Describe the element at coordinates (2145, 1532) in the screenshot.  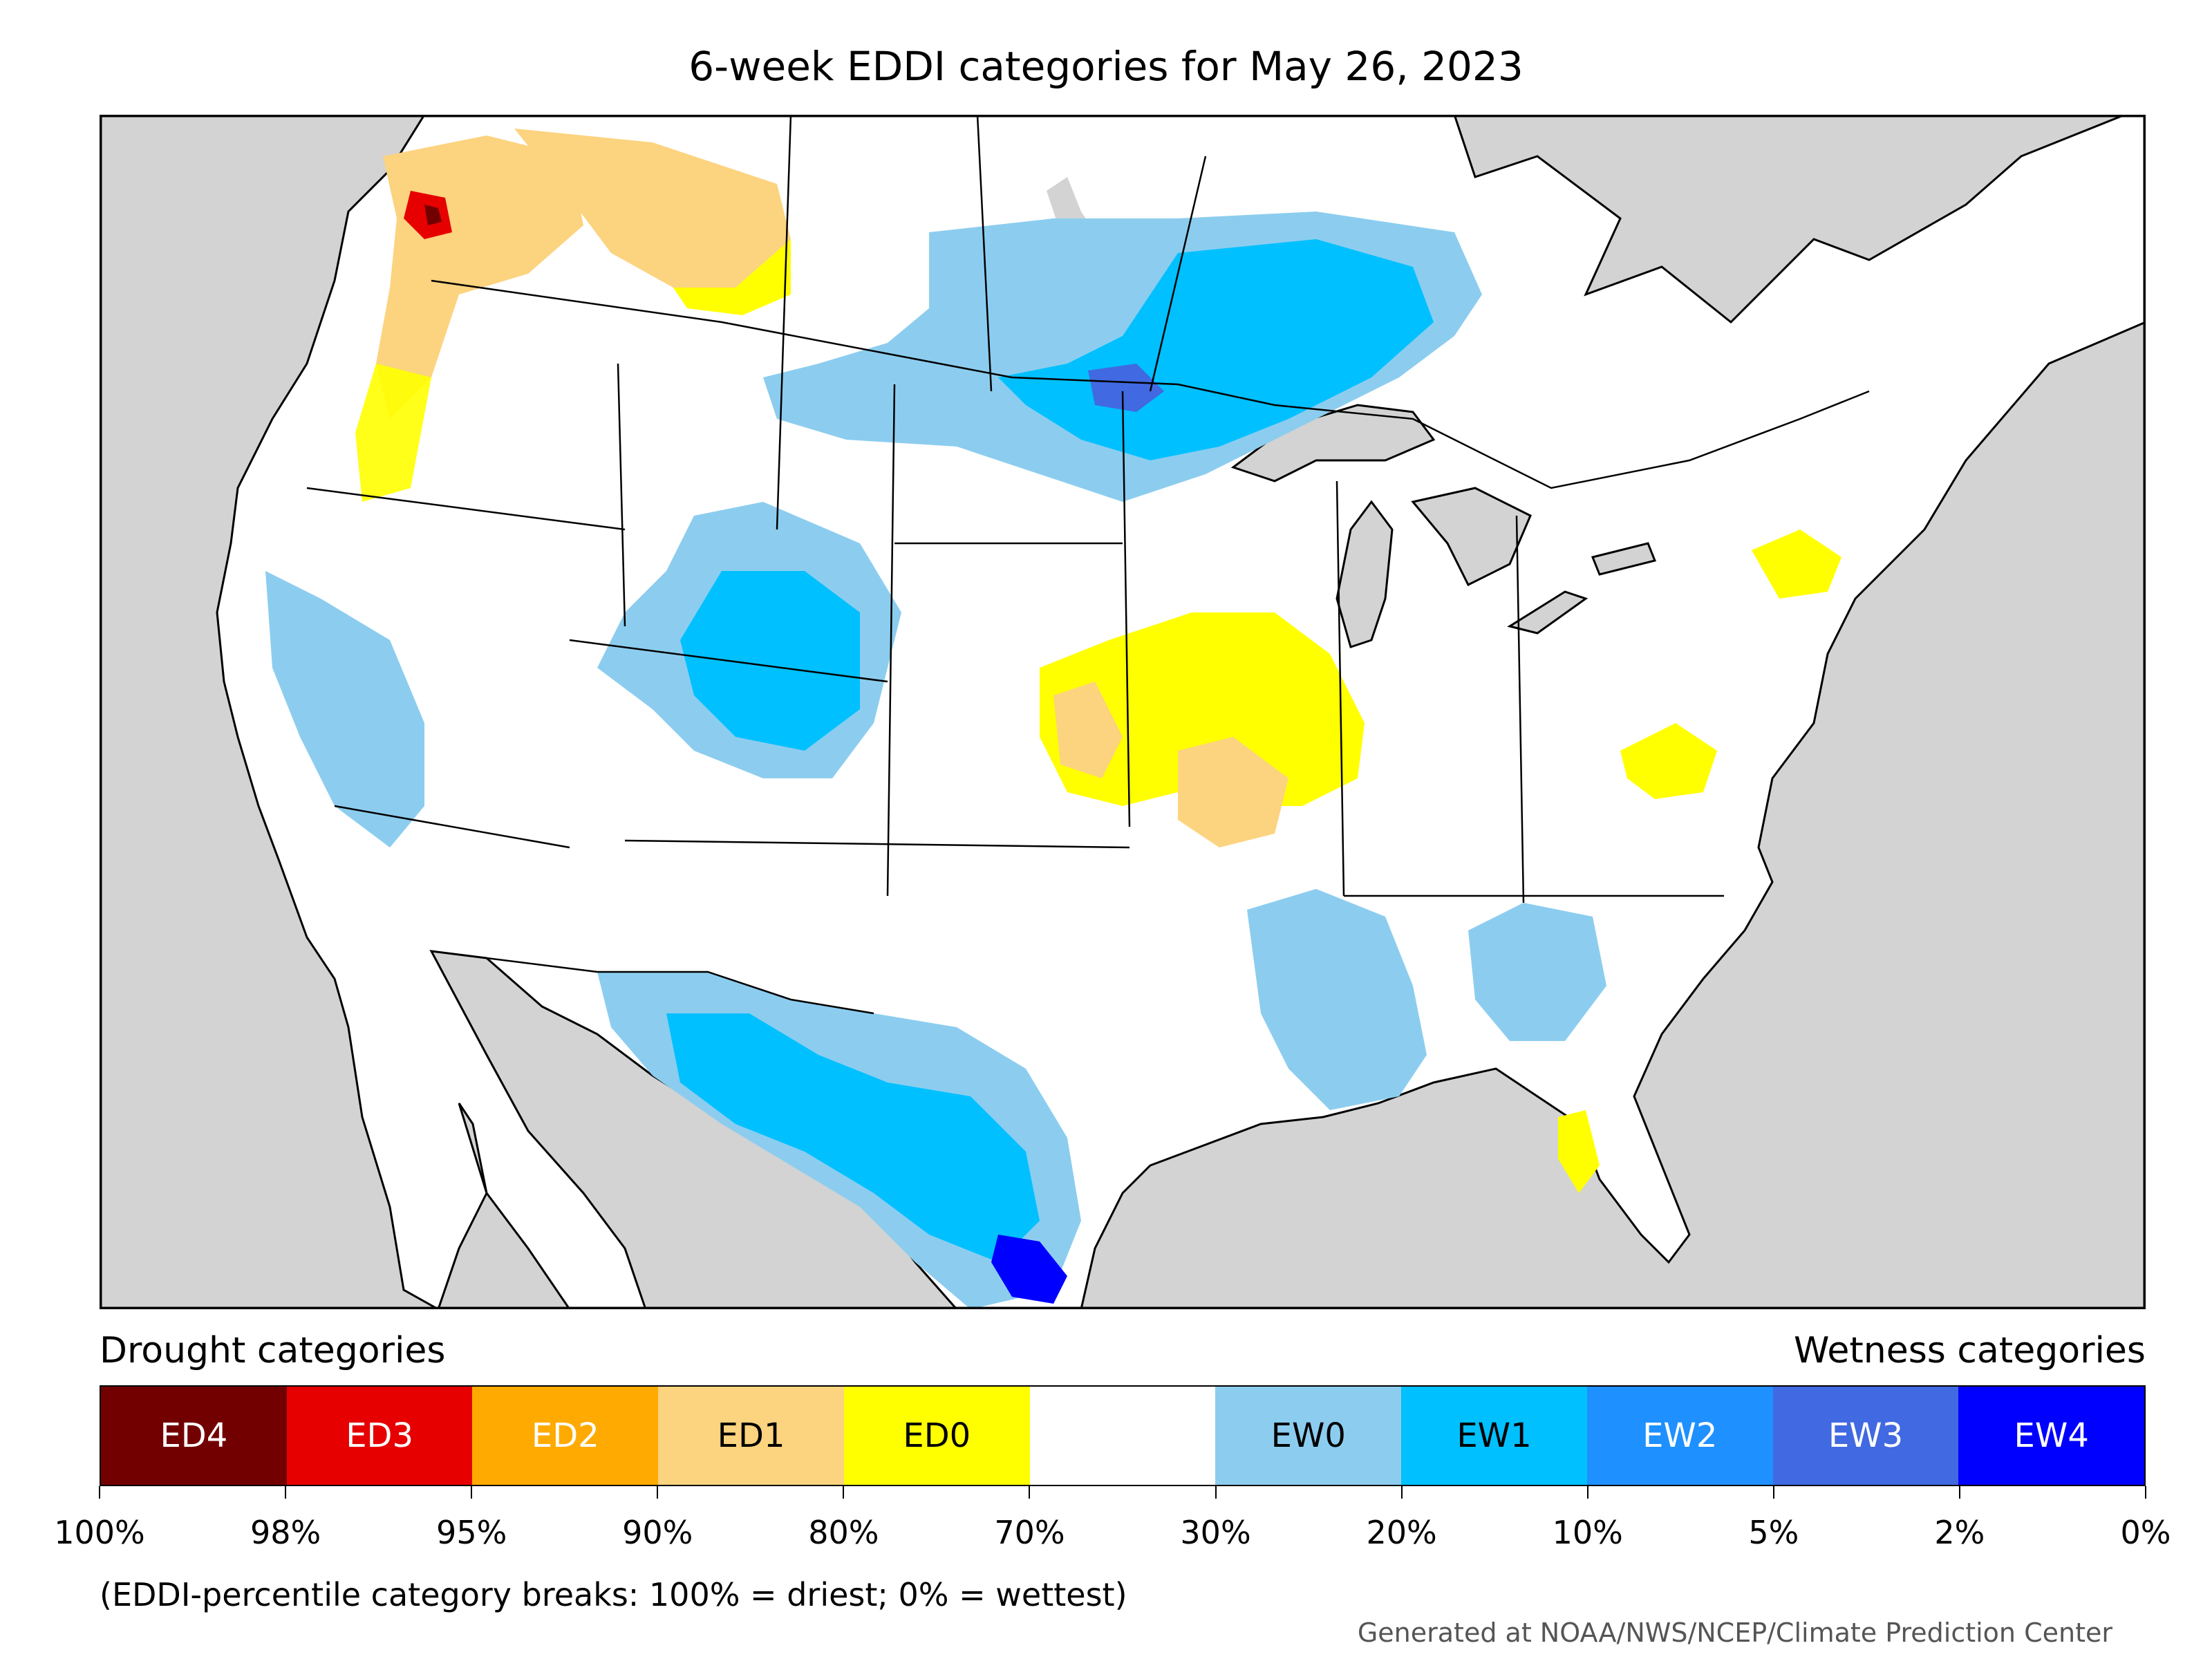
I see `colorbar-tick-label: 0%` at that location.